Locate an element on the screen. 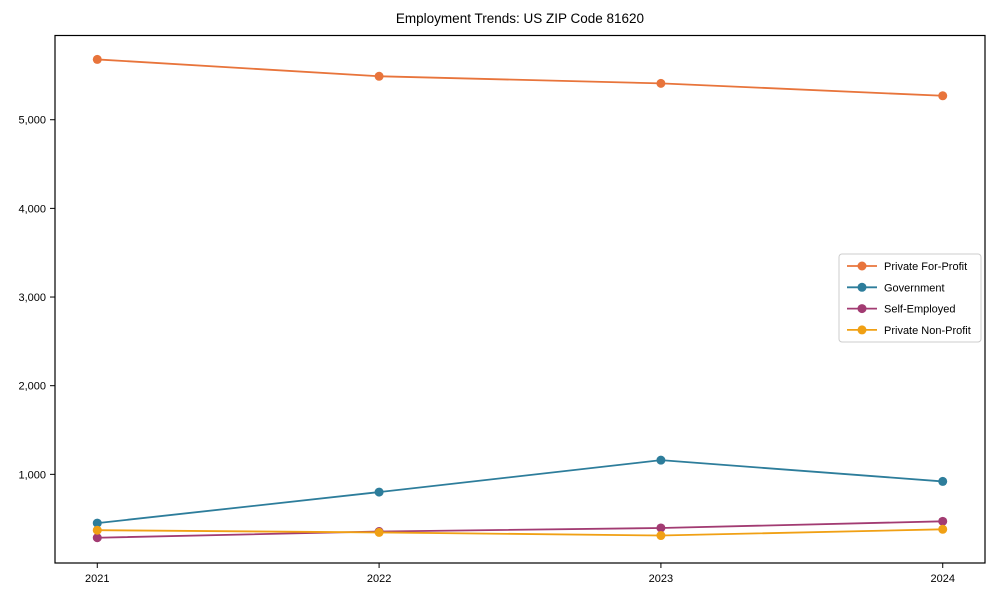 This screenshot has height=600, width=1000. legend-label: Government is located at coordinates (914, 288).